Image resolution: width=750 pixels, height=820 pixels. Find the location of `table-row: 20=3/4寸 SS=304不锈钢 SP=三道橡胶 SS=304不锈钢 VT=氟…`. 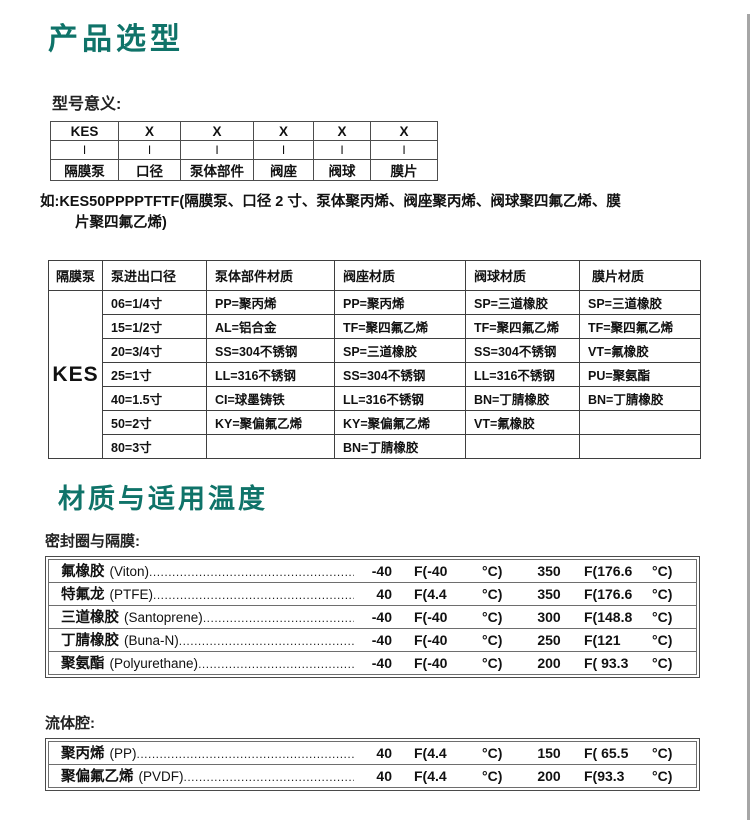

table-row: 20=3/4寸 SS=304不锈钢 SP=三道橡胶 SS=304不锈钢 VT=氟… is located at coordinates (375, 350).